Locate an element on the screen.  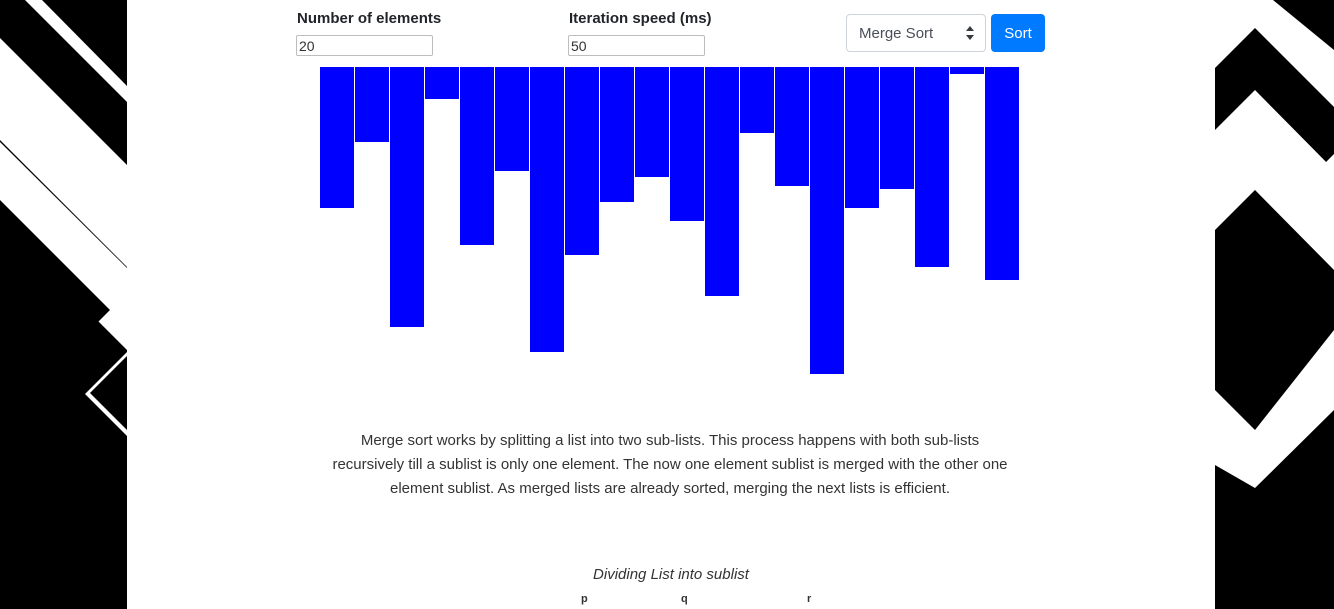
elements-input is located at coordinates (364, 45).